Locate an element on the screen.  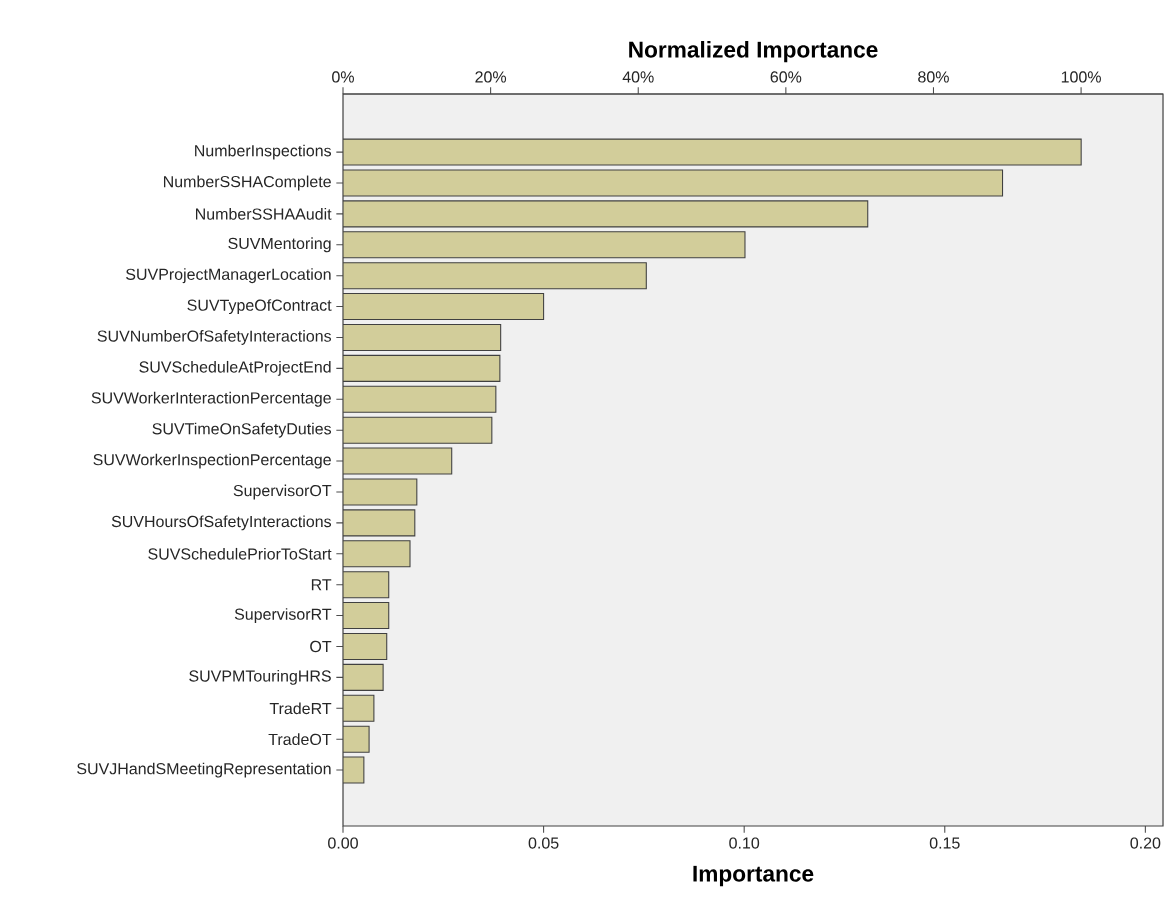
x2-tick-label: 0% is located at coordinates (343, 77).